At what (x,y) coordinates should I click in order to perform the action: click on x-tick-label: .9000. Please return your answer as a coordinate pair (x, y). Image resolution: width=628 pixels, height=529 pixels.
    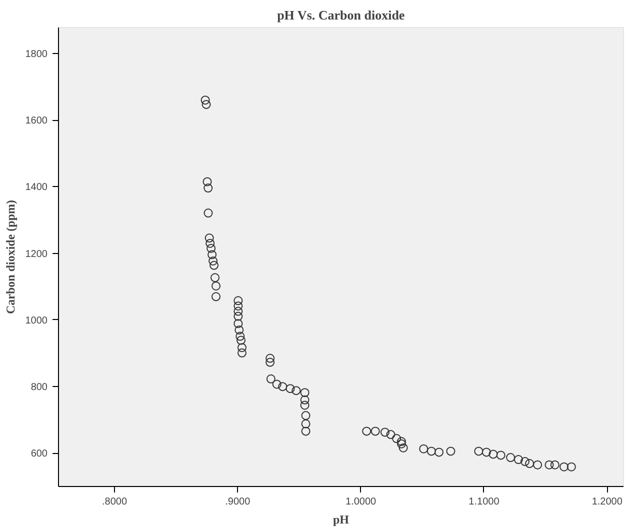
    Looking at the image, I should click on (238, 502).